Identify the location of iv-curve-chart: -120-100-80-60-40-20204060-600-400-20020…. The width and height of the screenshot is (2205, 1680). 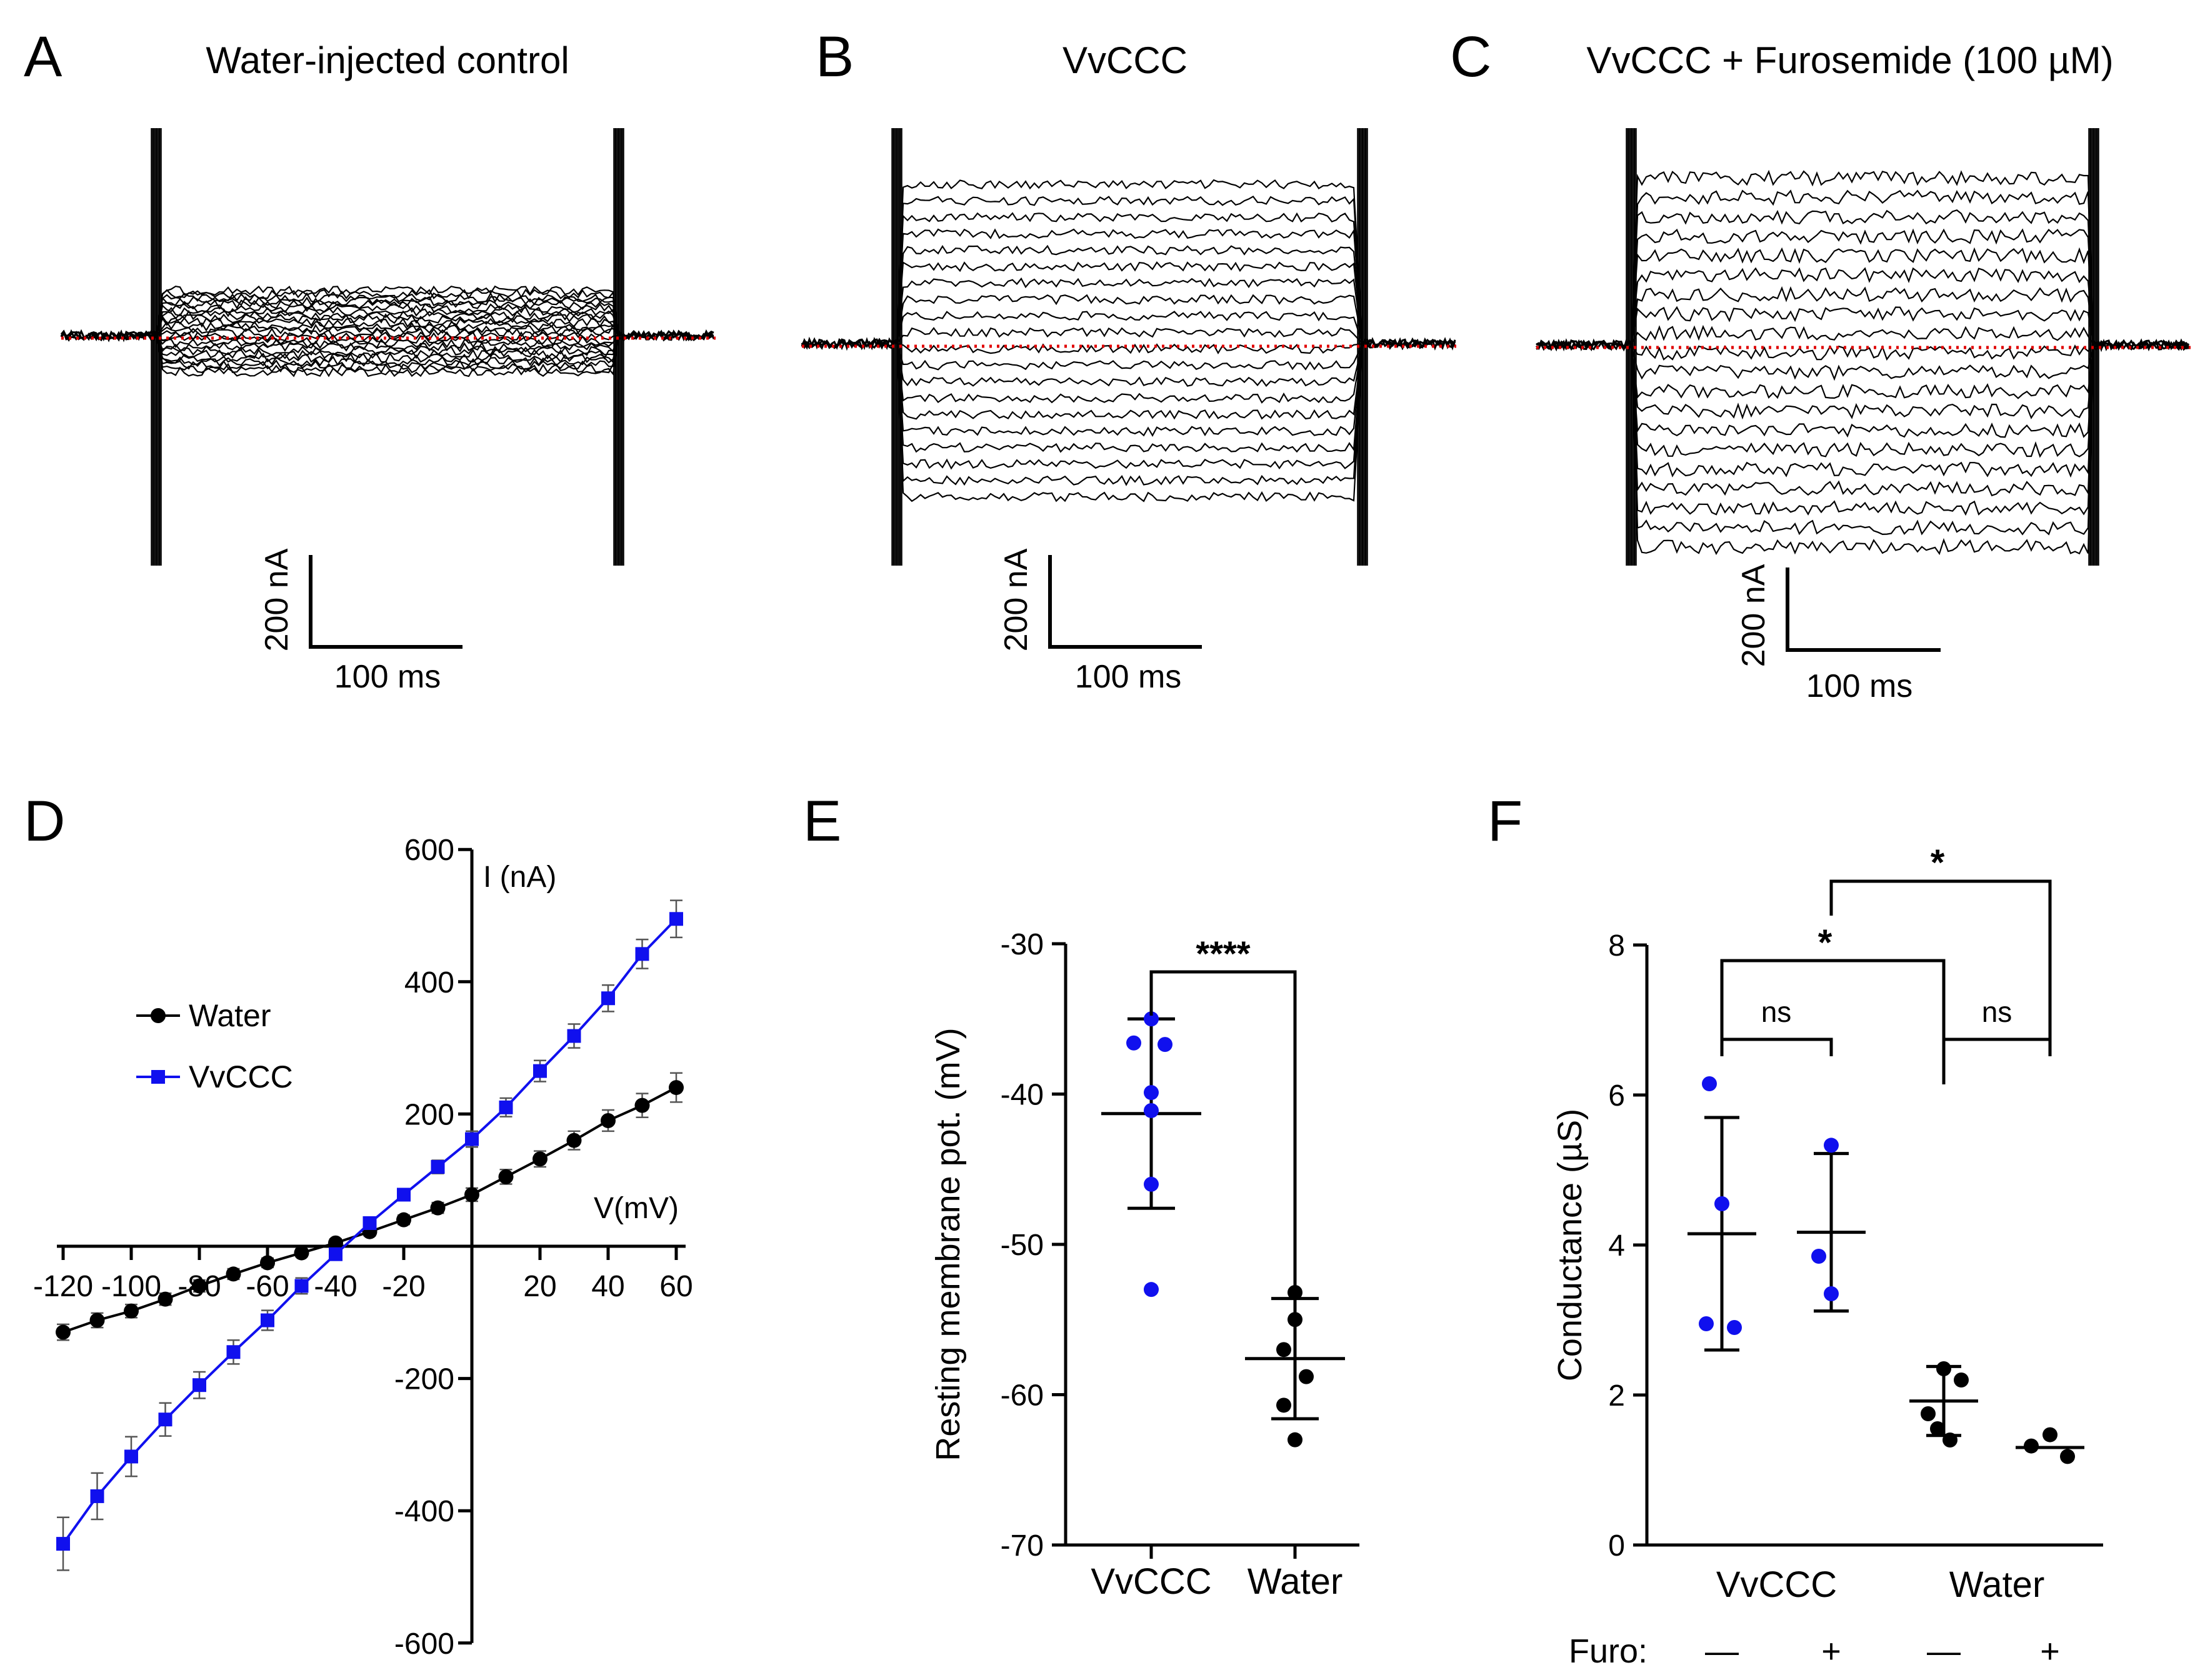
(363, 1247).